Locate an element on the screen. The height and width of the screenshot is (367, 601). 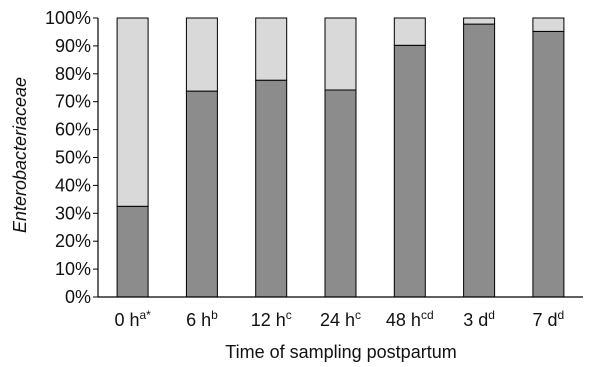
x-tick-label: 0 ha* is located at coordinates (132, 319).